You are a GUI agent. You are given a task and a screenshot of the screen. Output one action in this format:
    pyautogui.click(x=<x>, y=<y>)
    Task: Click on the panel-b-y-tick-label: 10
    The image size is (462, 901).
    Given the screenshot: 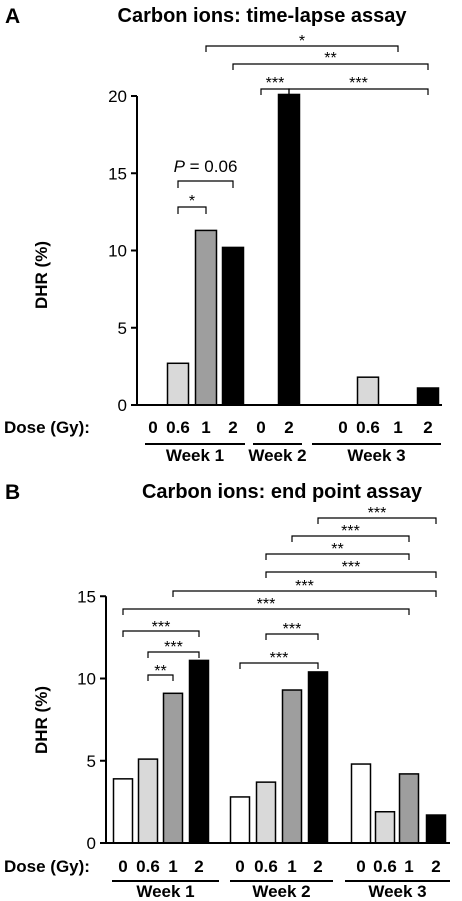 What is the action you would take?
    pyautogui.click(x=86, y=679)
    